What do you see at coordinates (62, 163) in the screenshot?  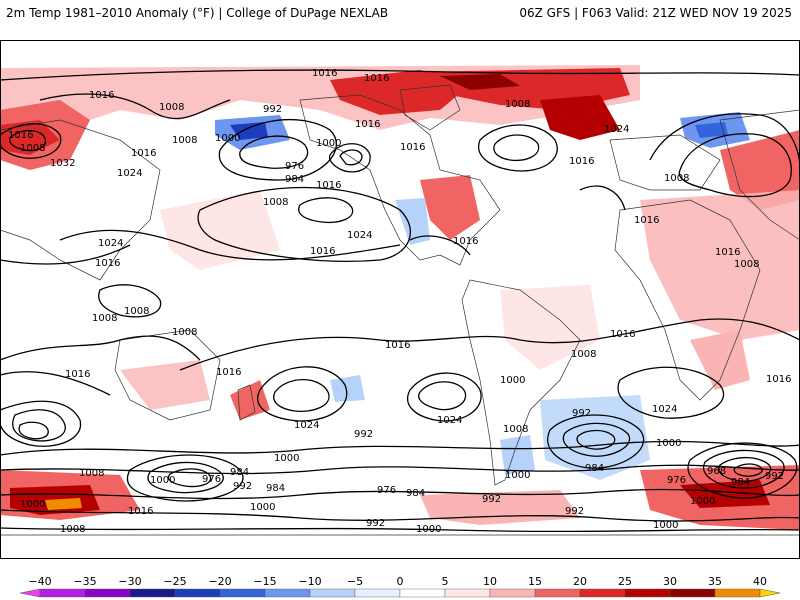 I see `isobar-label: 1032` at bounding box center [62, 163].